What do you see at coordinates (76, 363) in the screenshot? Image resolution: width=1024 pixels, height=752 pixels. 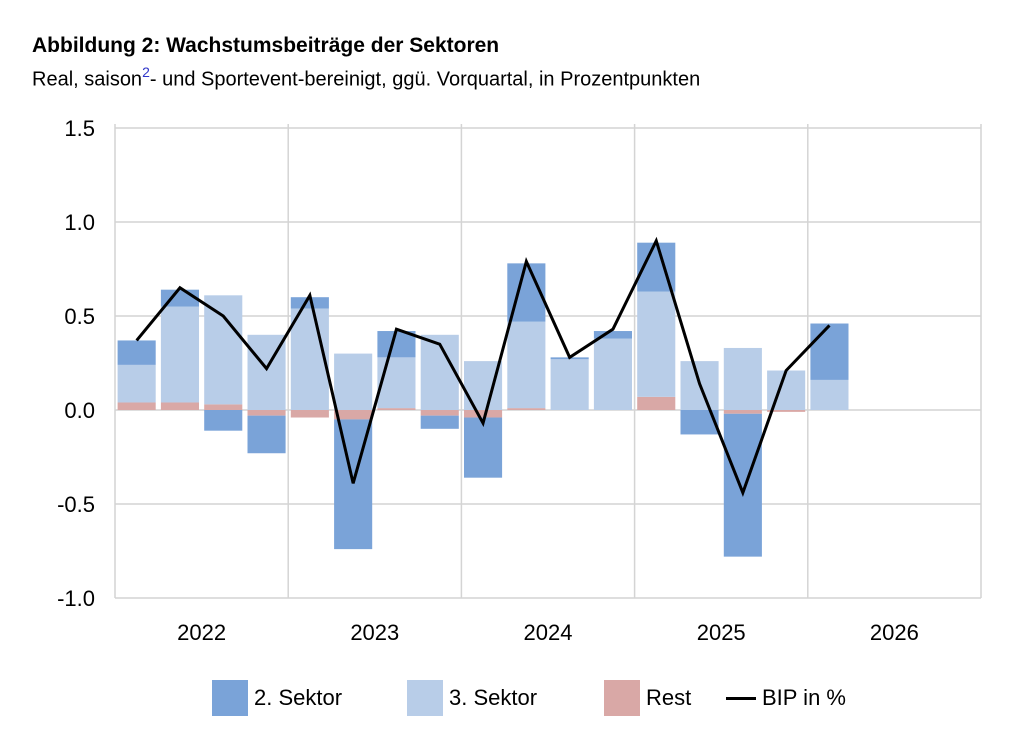 I see `y-axis-ticks: 1.5 1.0 0.5 0.0 -0.5 -1.0` at bounding box center [76, 363].